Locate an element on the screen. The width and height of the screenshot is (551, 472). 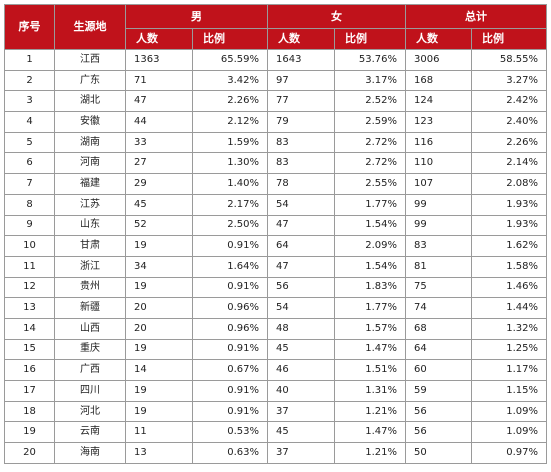
seq-cell: 2 is located at coordinates (29, 80).